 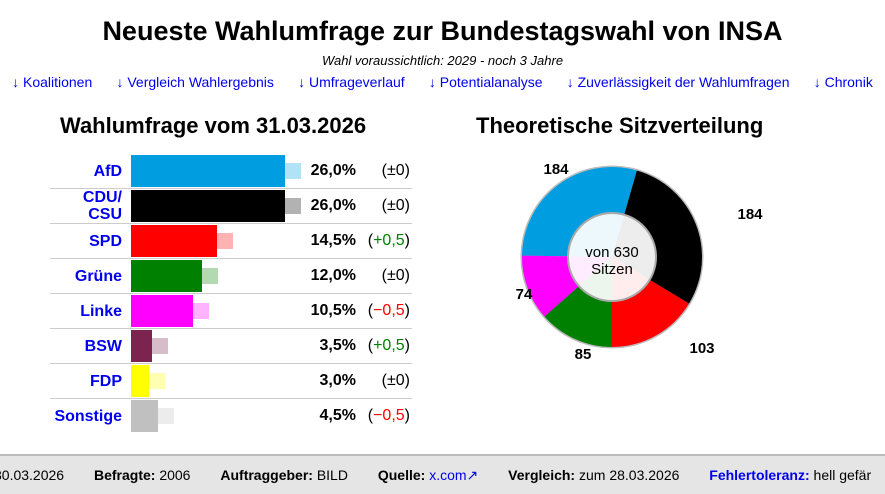 I want to click on footer-date: 30.03.2026, so click(x=32, y=475).